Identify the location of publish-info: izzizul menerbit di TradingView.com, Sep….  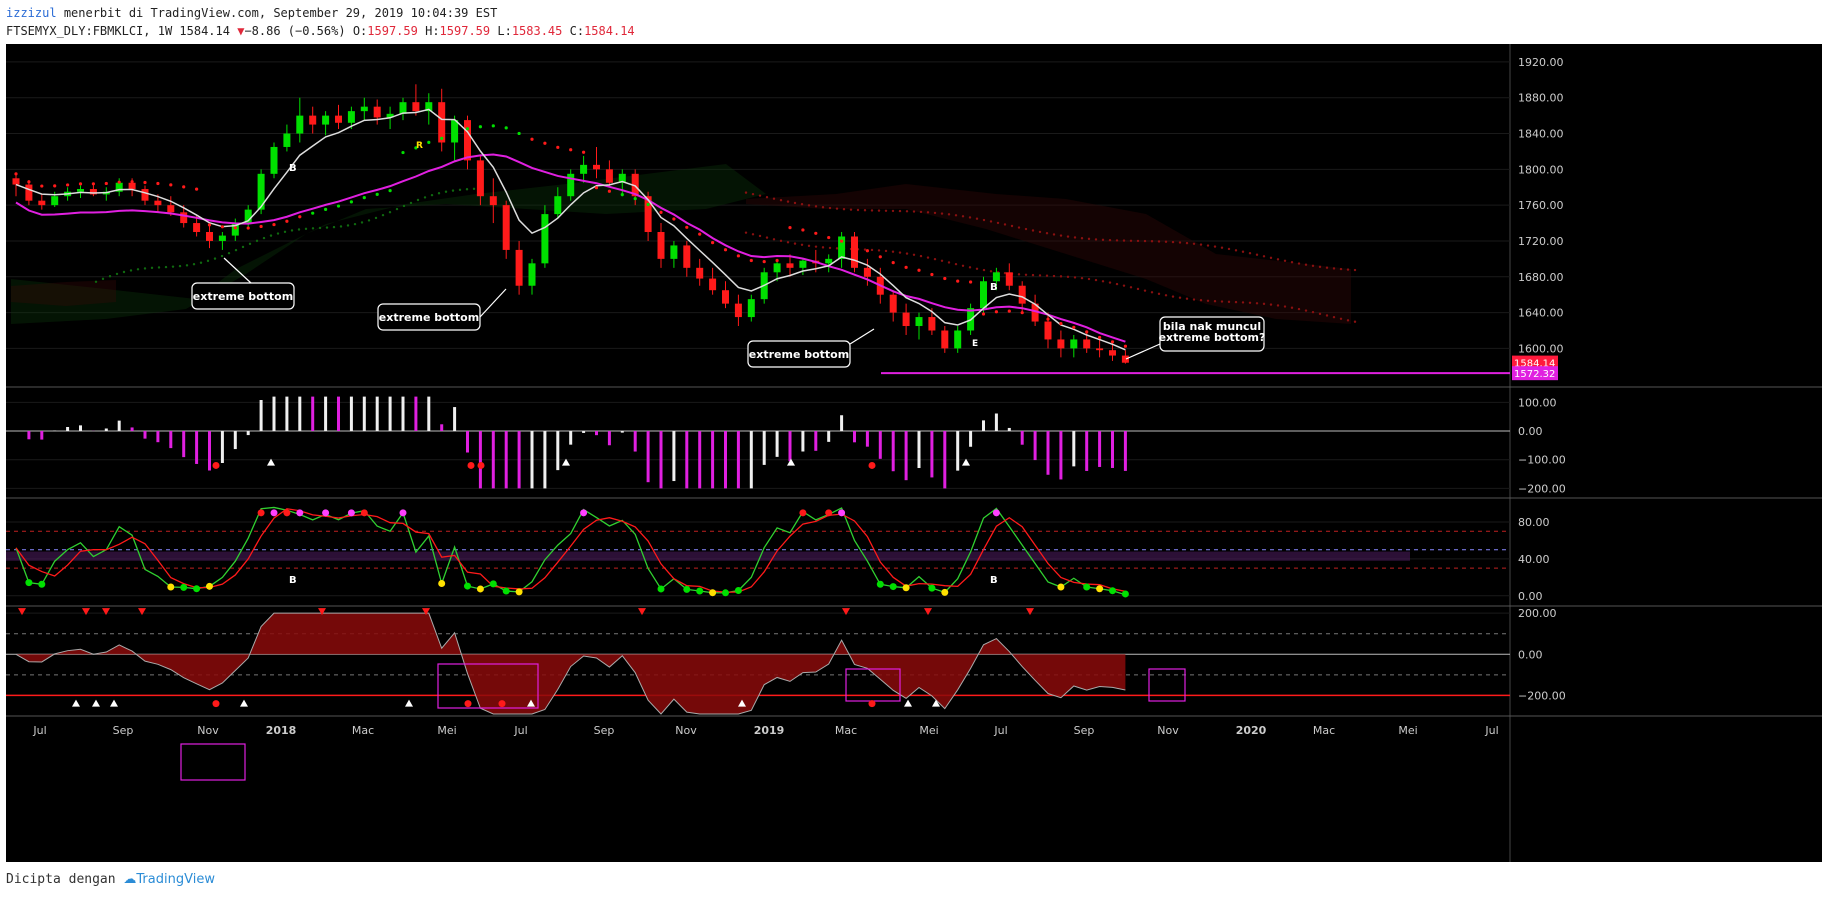
(251, 13).